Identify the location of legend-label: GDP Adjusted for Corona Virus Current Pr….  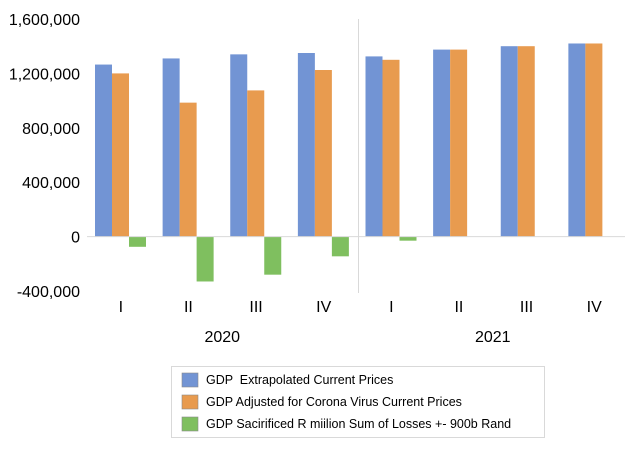
(334, 402).